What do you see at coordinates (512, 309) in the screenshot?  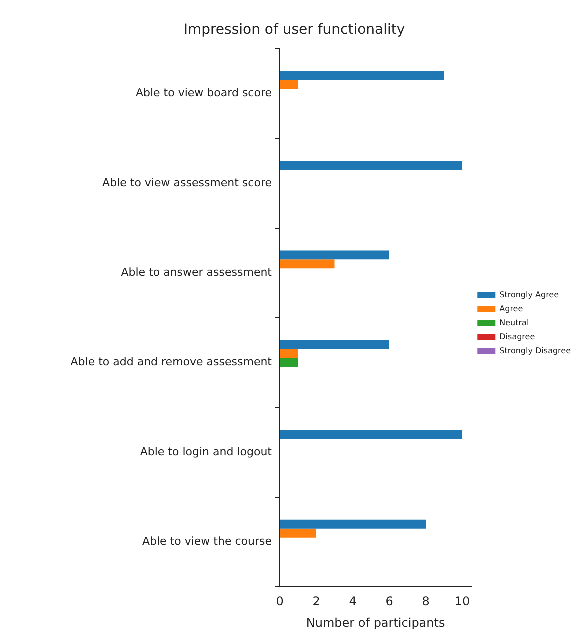 I see `legend-label: Agree` at bounding box center [512, 309].